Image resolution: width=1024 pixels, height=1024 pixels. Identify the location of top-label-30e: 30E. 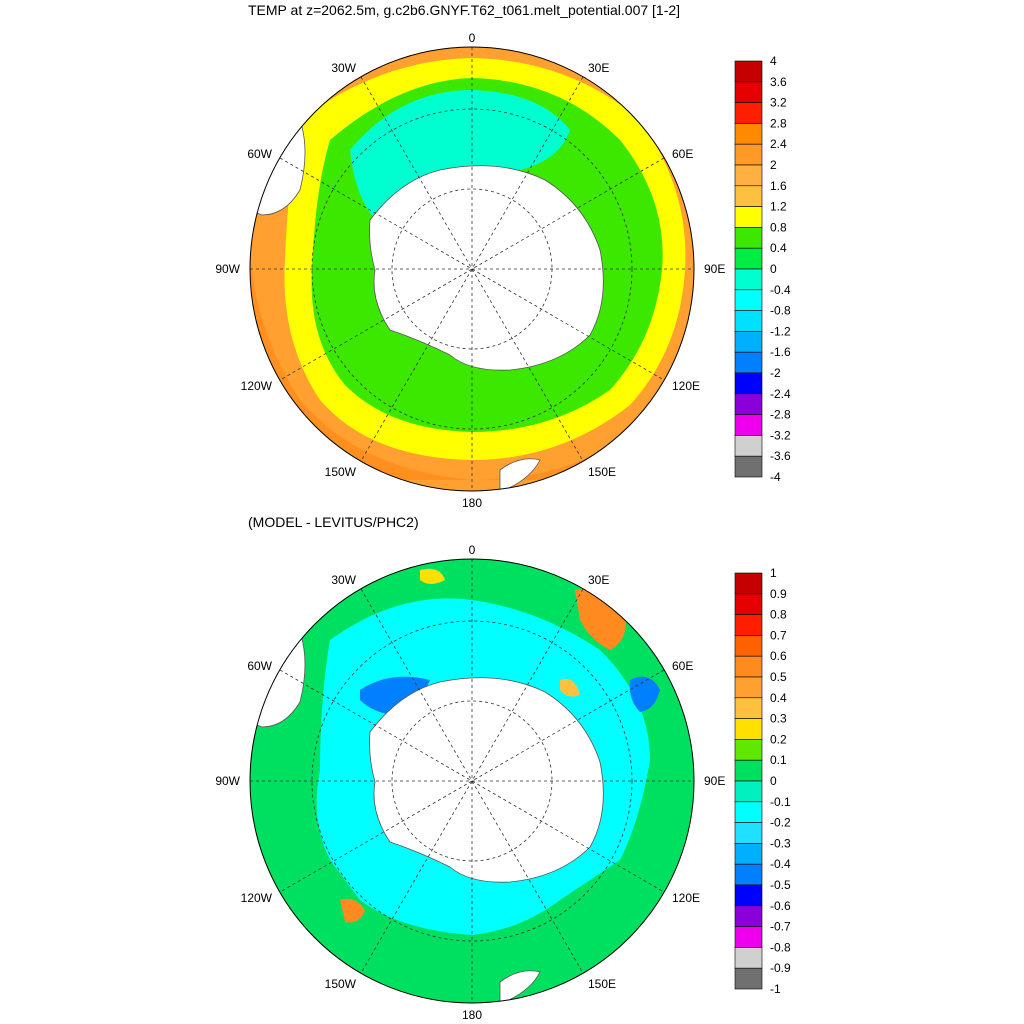
(598, 68).